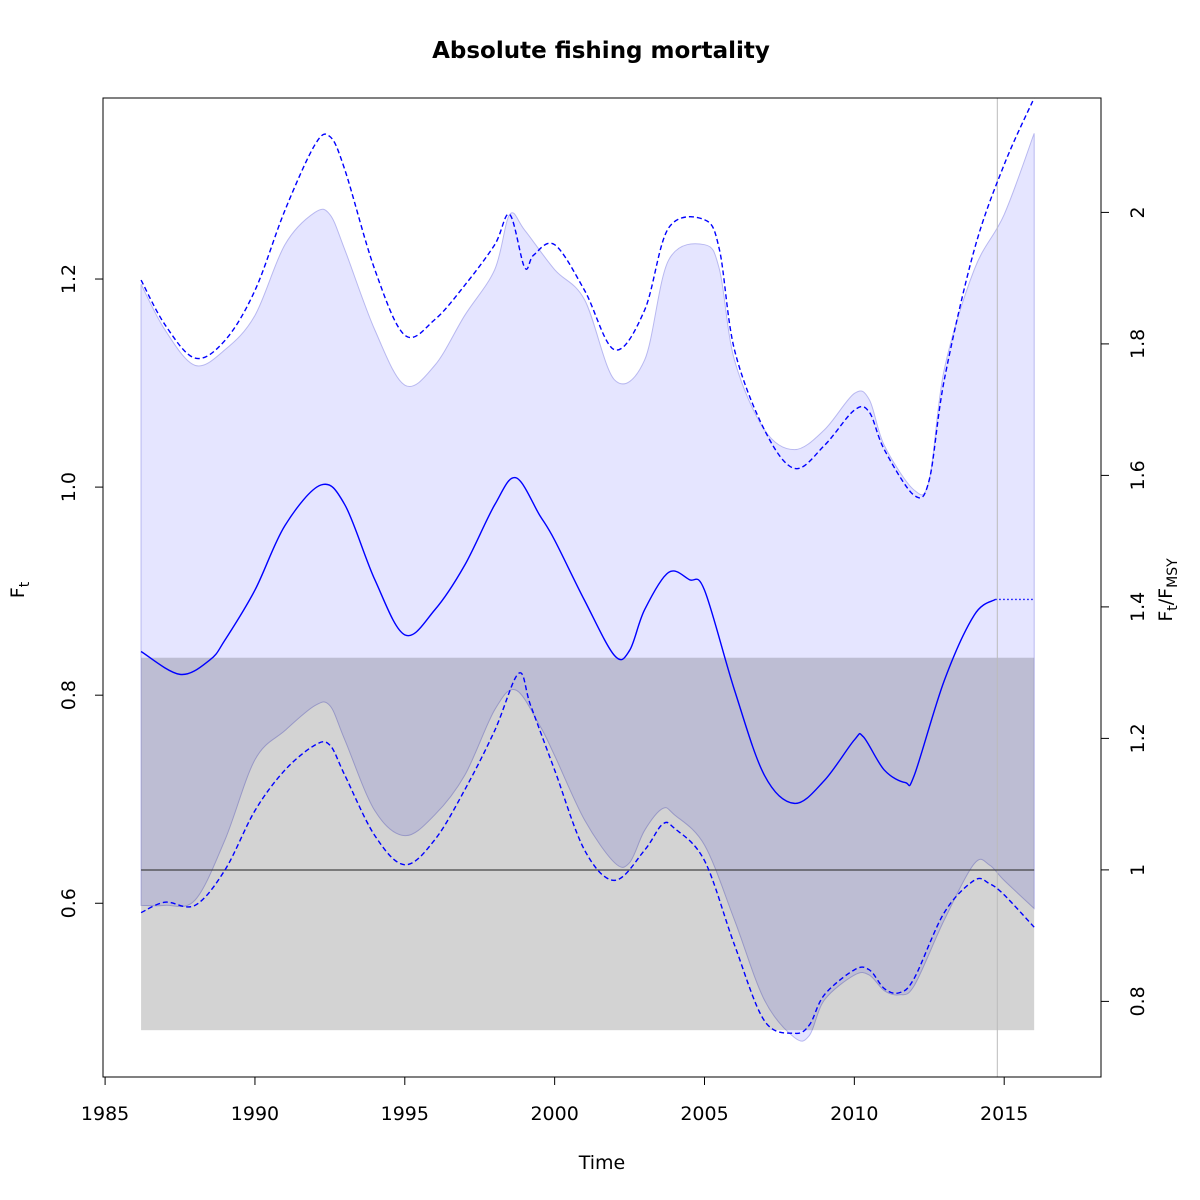 The height and width of the screenshot is (1200, 1200). I want to click on y-tick-label: 0.6, so click(69, 903).